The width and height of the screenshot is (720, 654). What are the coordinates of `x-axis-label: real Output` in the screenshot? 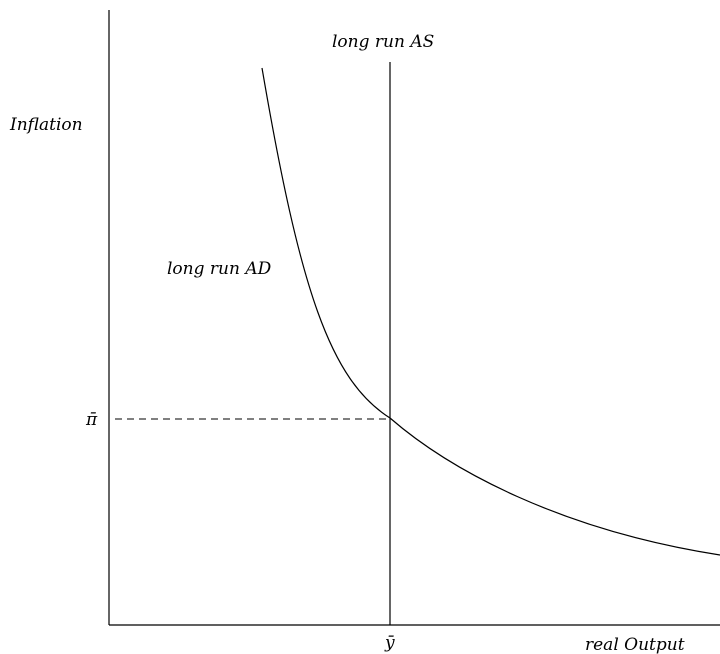 It's located at (635, 644).